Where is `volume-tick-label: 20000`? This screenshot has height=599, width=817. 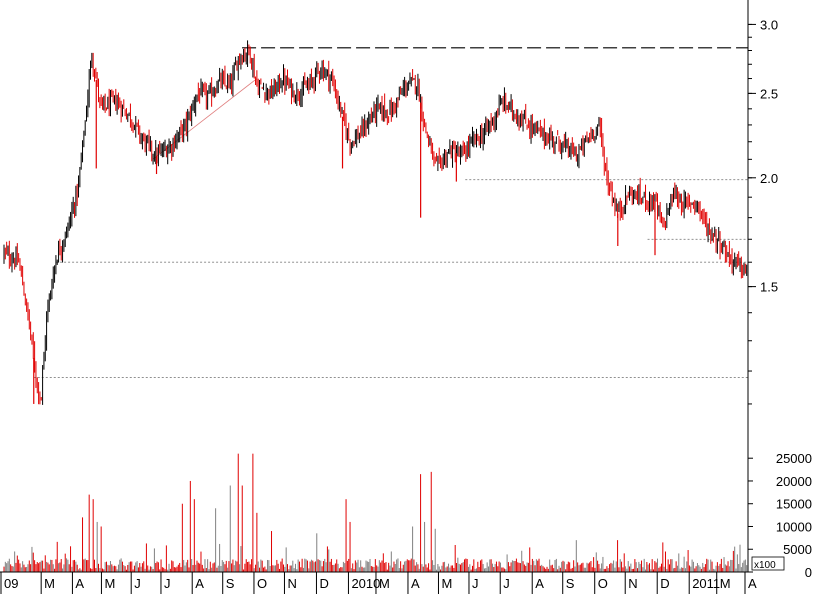 volume-tick-label: 20000 is located at coordinates (794, 481).